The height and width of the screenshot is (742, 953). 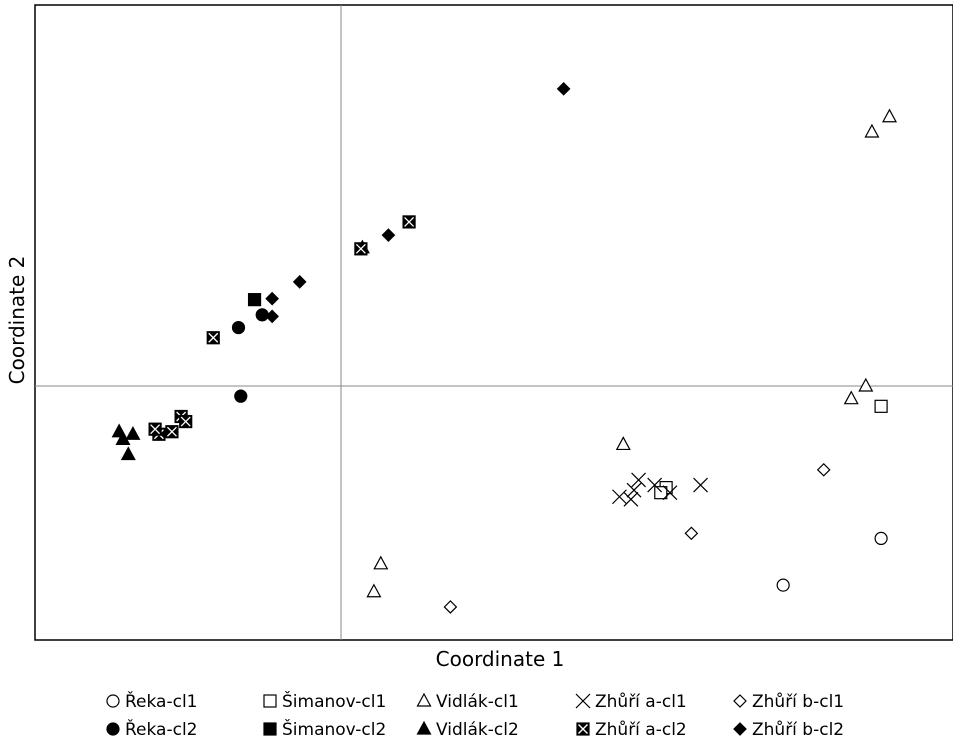 What do you see at coordinates (161, 729) in the screenshot?
I see `legend-label: Řeka-cl2` at bounding box center [161, 729].